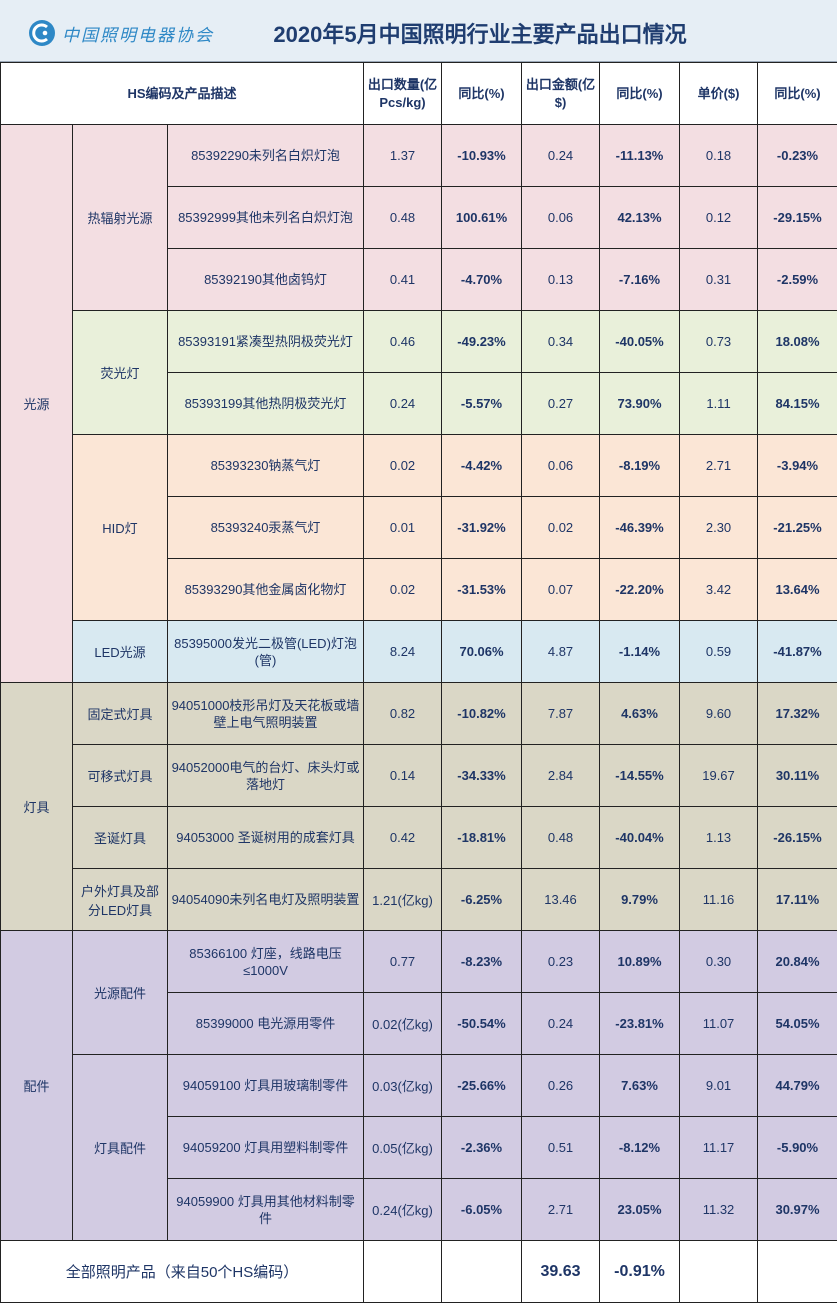  I want to click on row-qty: 1.37, so click(403, 155).